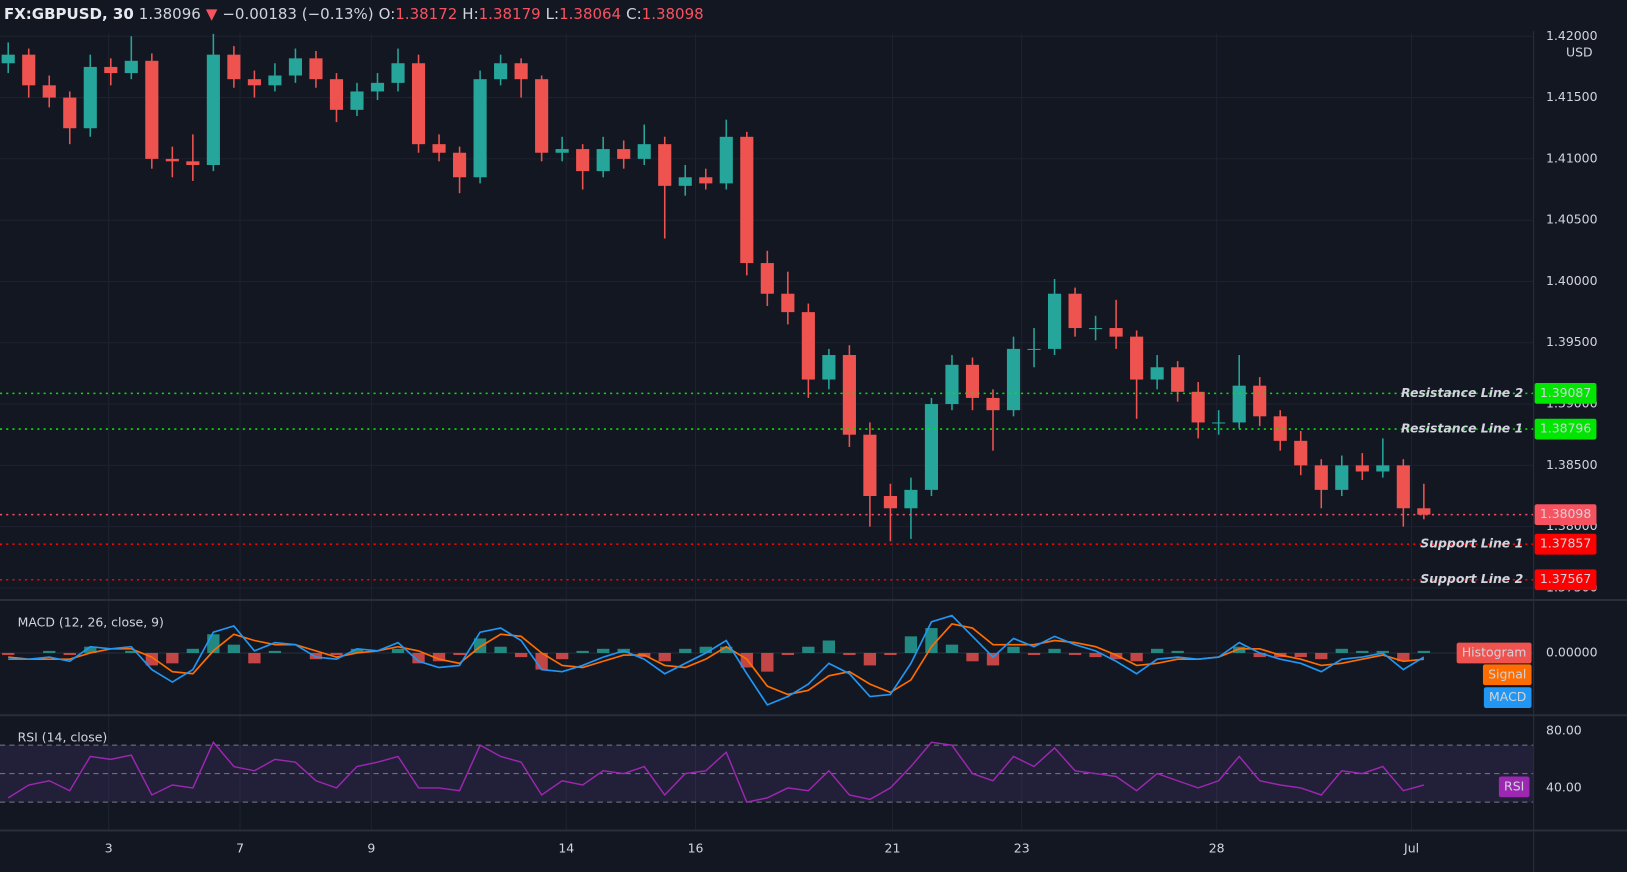 Image resolution: width=1627 pixels, height=872 pixels. I want to click on price-line-value: 1.38098, so click(1566, 513).